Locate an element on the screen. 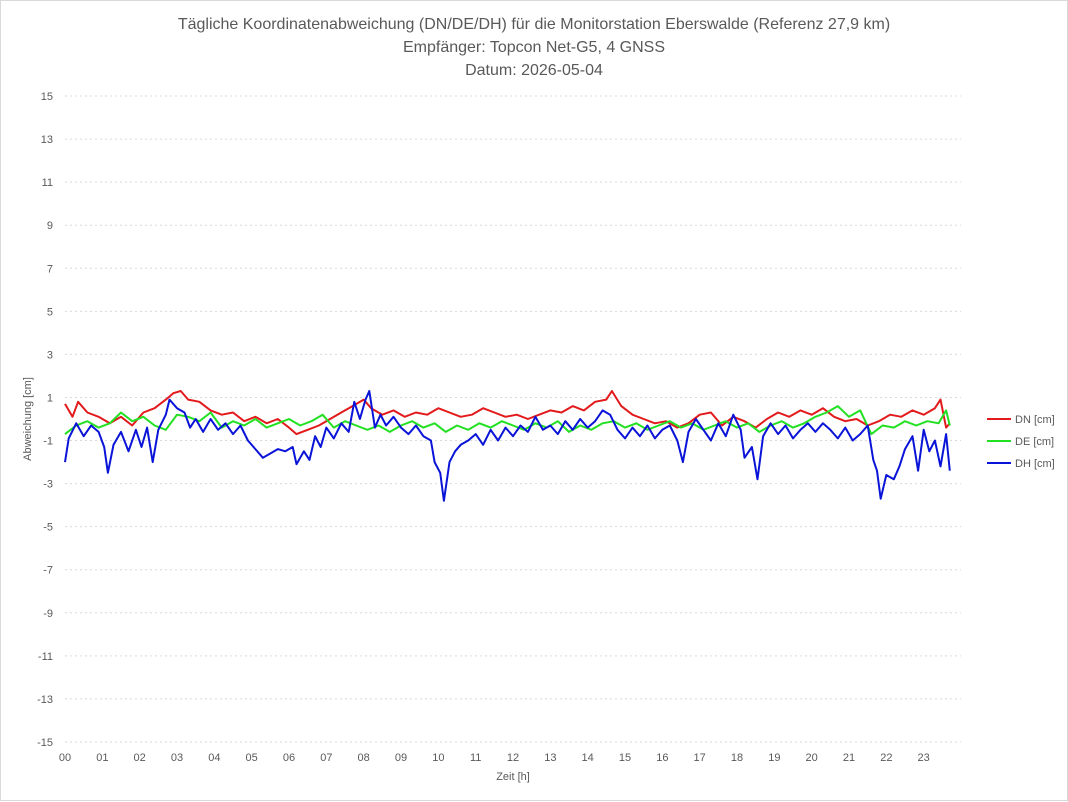 This screenshot has width=1068, height=802. y-tick-label: -3 is located at coordinates (48, 485).